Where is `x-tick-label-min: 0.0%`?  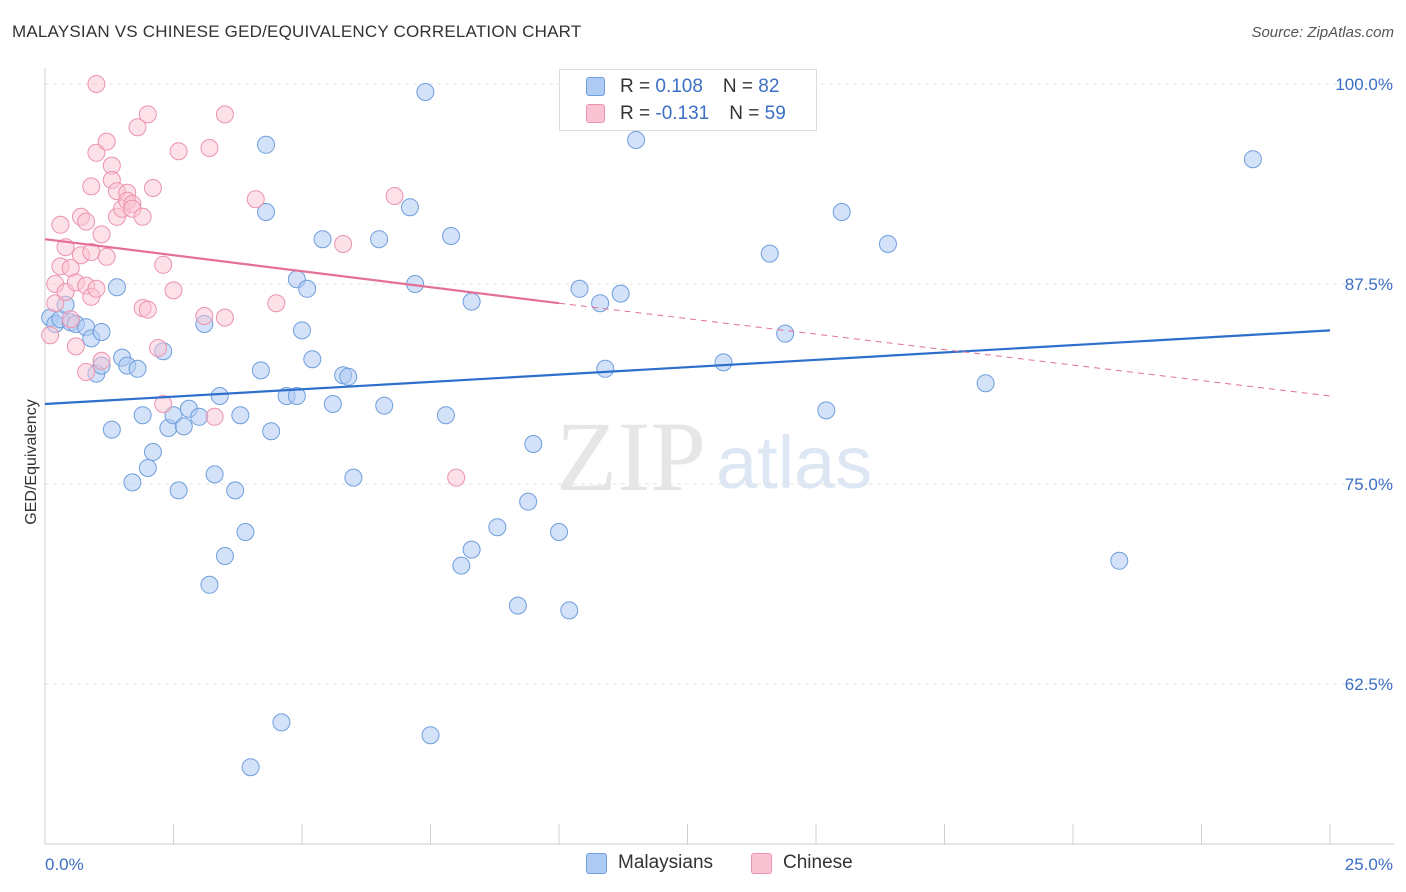
x-tick-label-min: 0.0% is located at coordinates (64, 864).